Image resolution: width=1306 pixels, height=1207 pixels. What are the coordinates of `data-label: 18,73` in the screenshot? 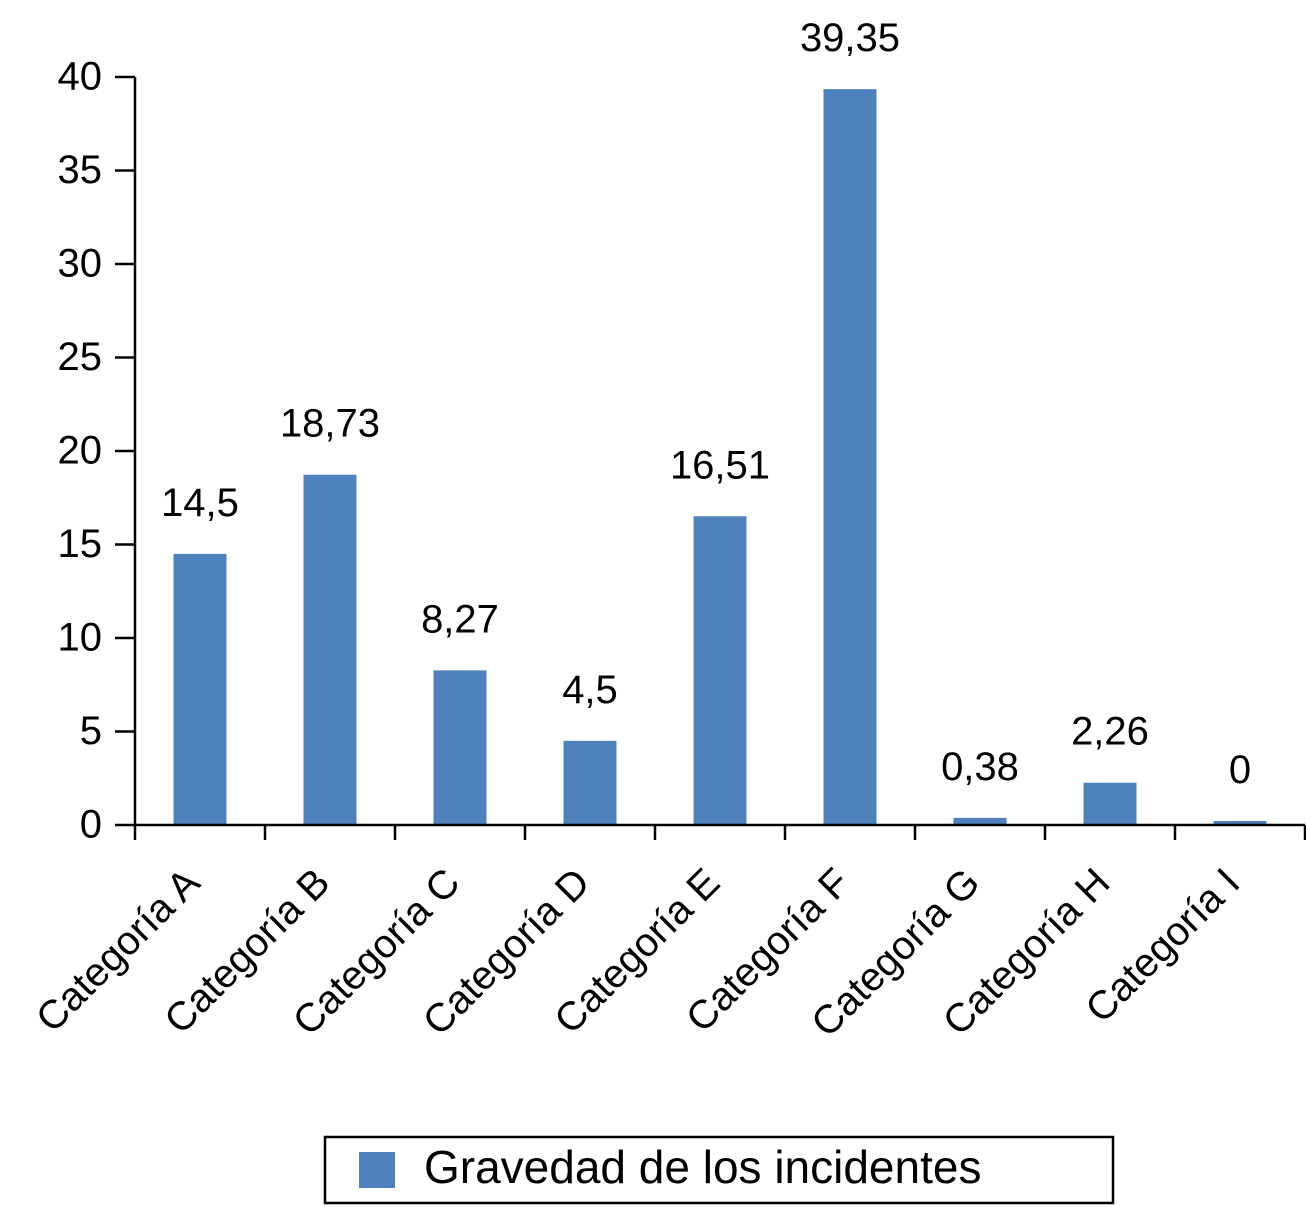 It's located at (330, 424).